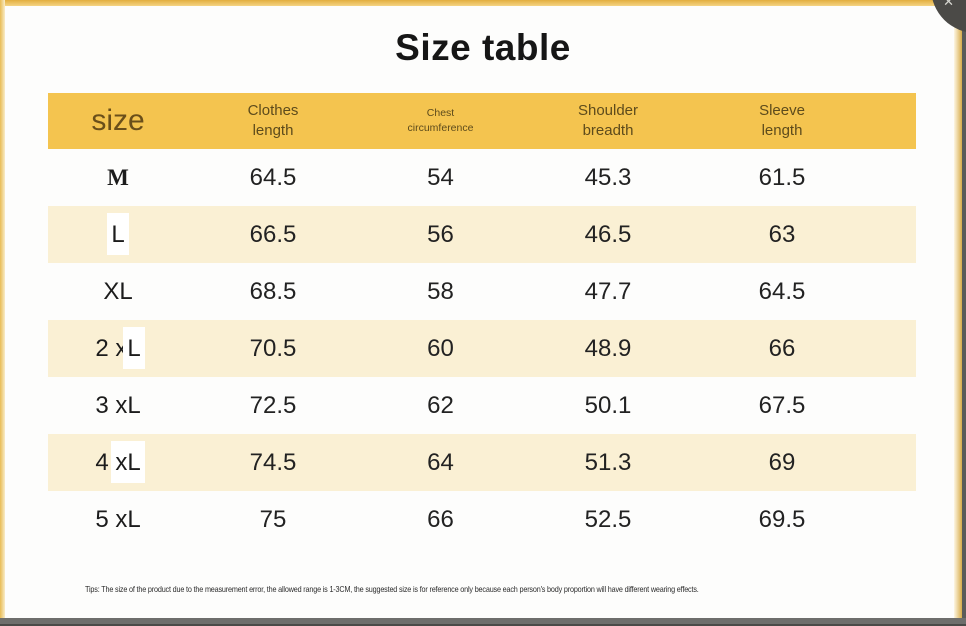 This screenshot has width=966, height=626. Describe the element at coordinates (483, 3) in the screenshot. I see `gold-border-top` at that location.